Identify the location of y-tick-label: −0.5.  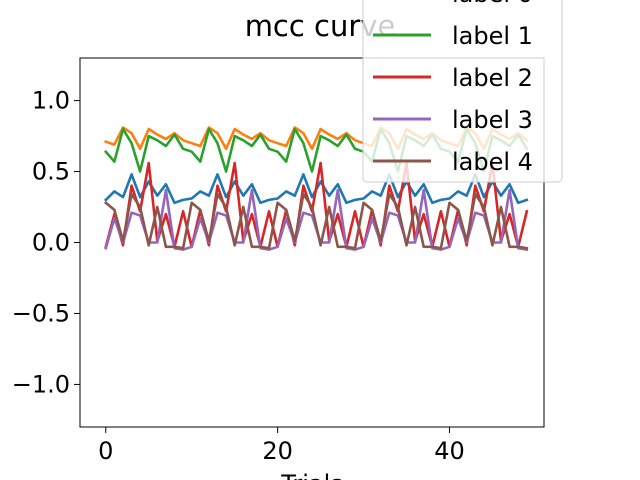
(41, 313).